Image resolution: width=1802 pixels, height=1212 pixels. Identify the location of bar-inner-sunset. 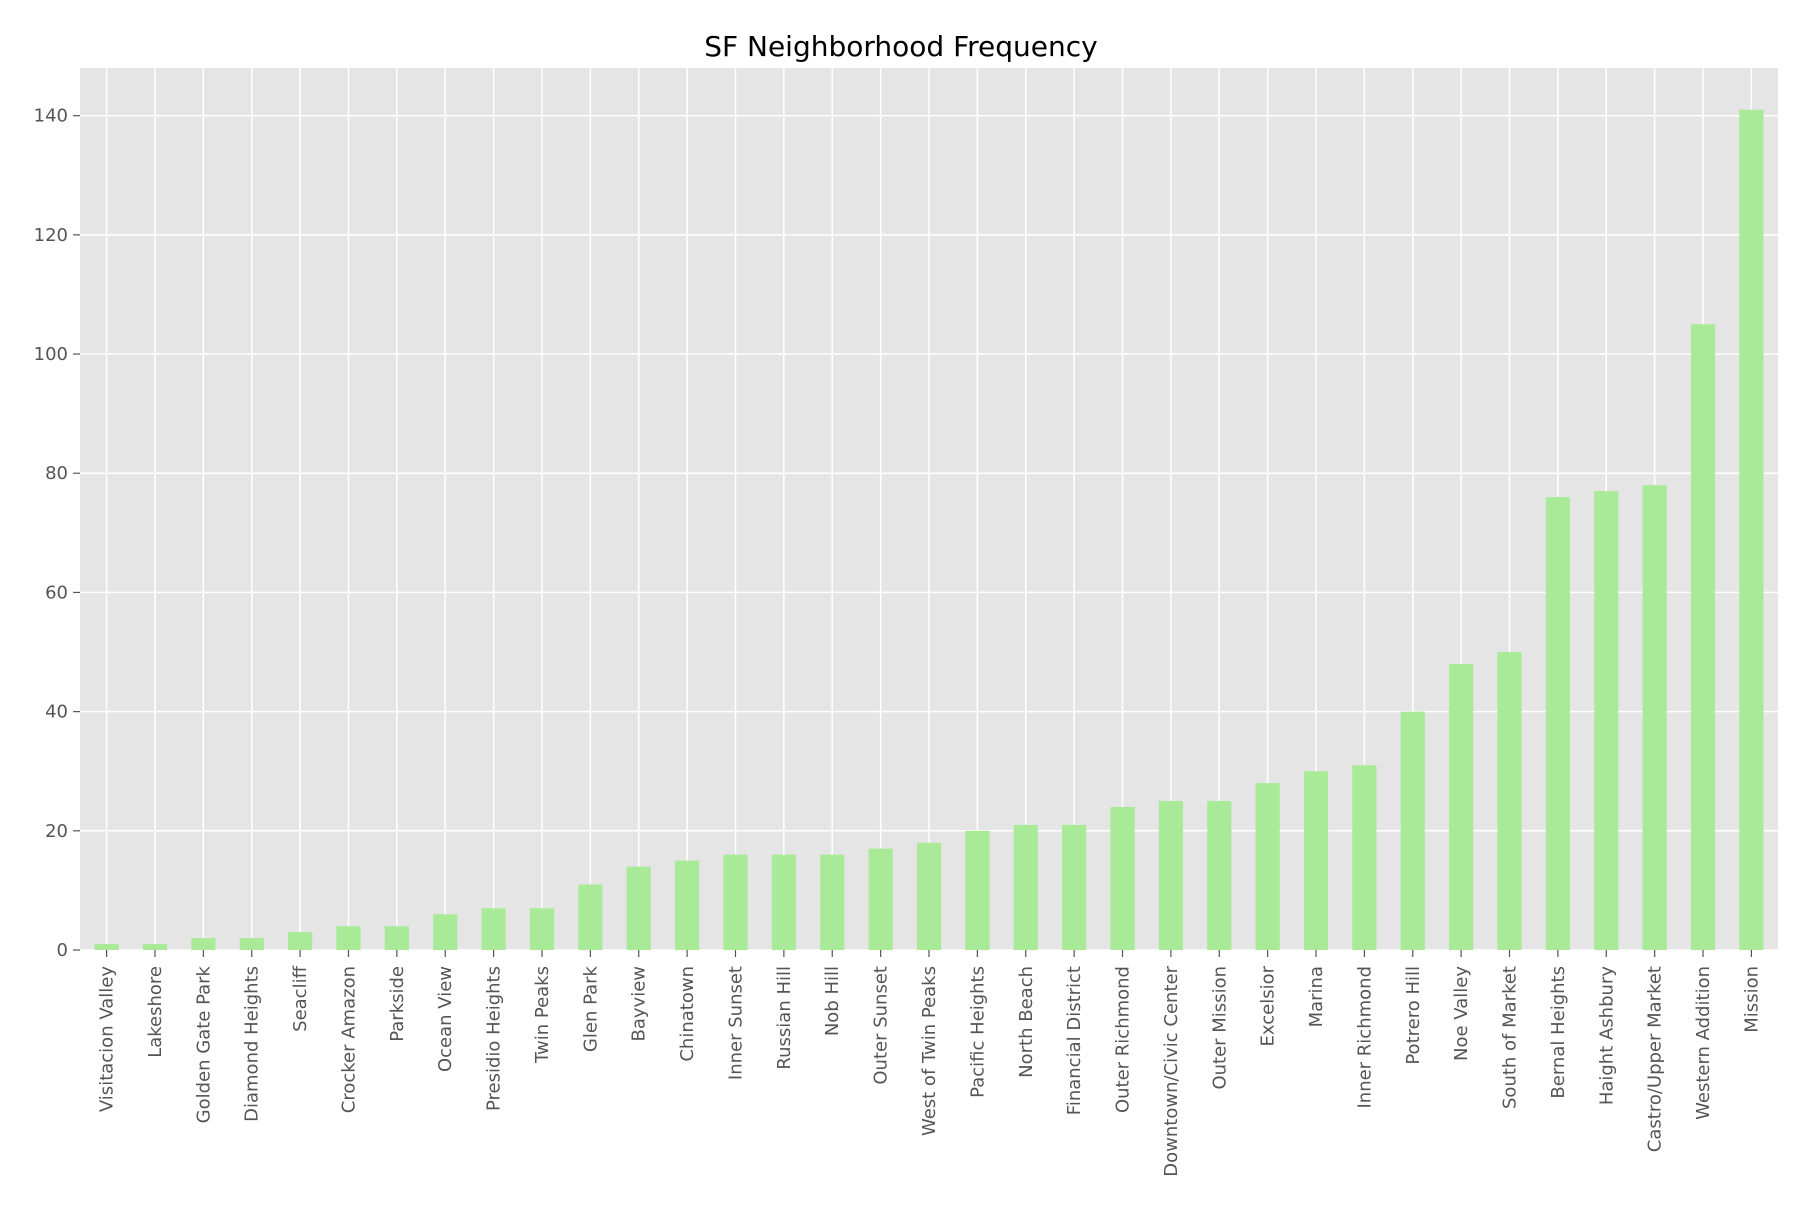
(735, 902).